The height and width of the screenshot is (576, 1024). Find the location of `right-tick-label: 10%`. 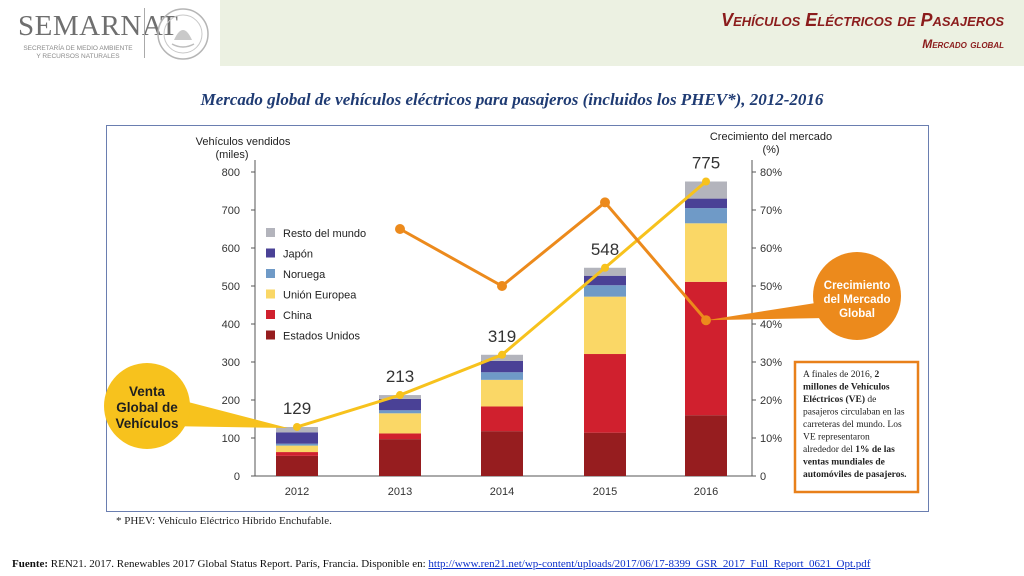

right-tick-label: 10% is located at coordinates (771, 439).